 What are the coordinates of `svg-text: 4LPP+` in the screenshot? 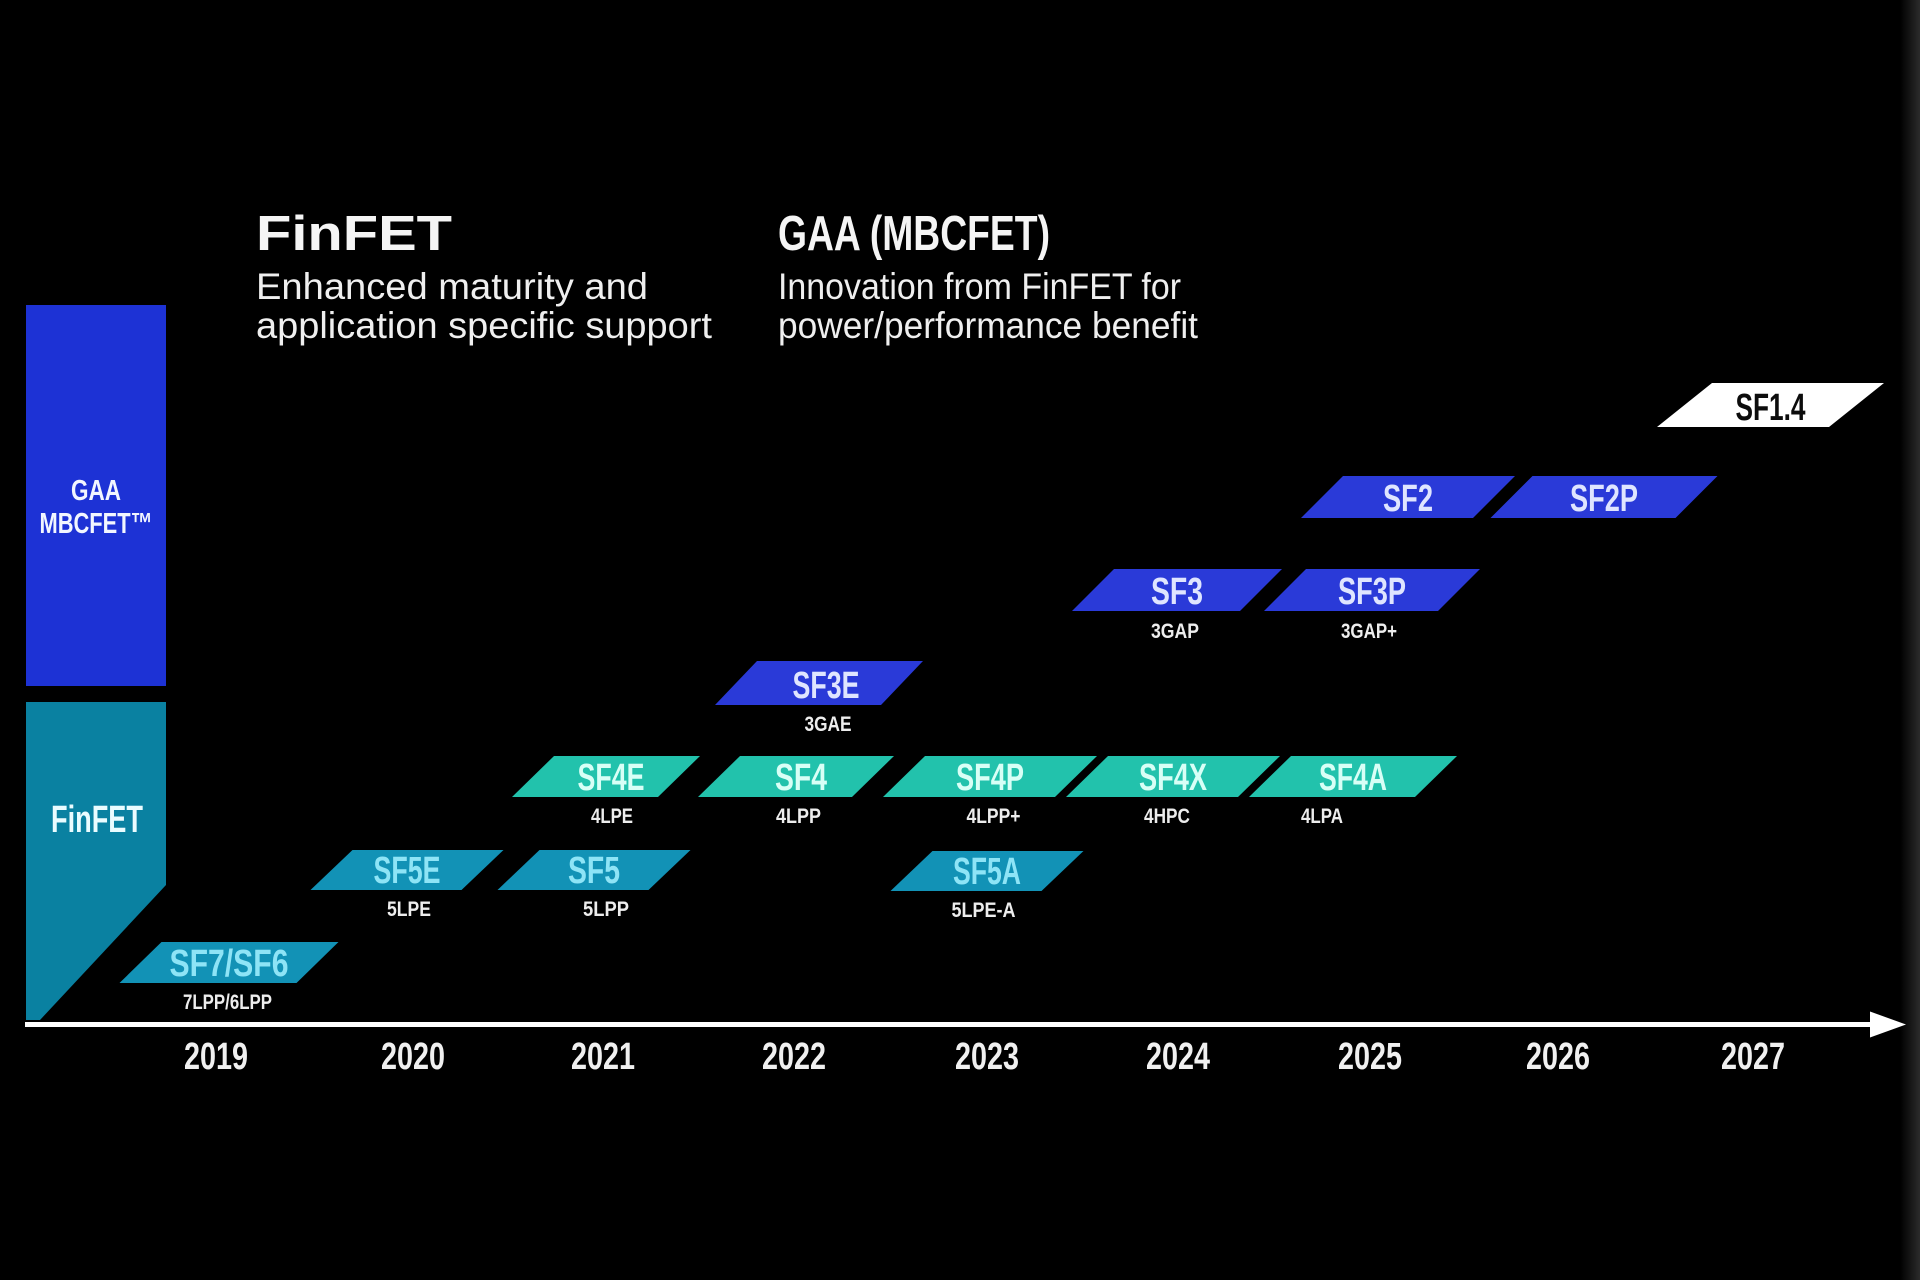 It's located at (994, 816).